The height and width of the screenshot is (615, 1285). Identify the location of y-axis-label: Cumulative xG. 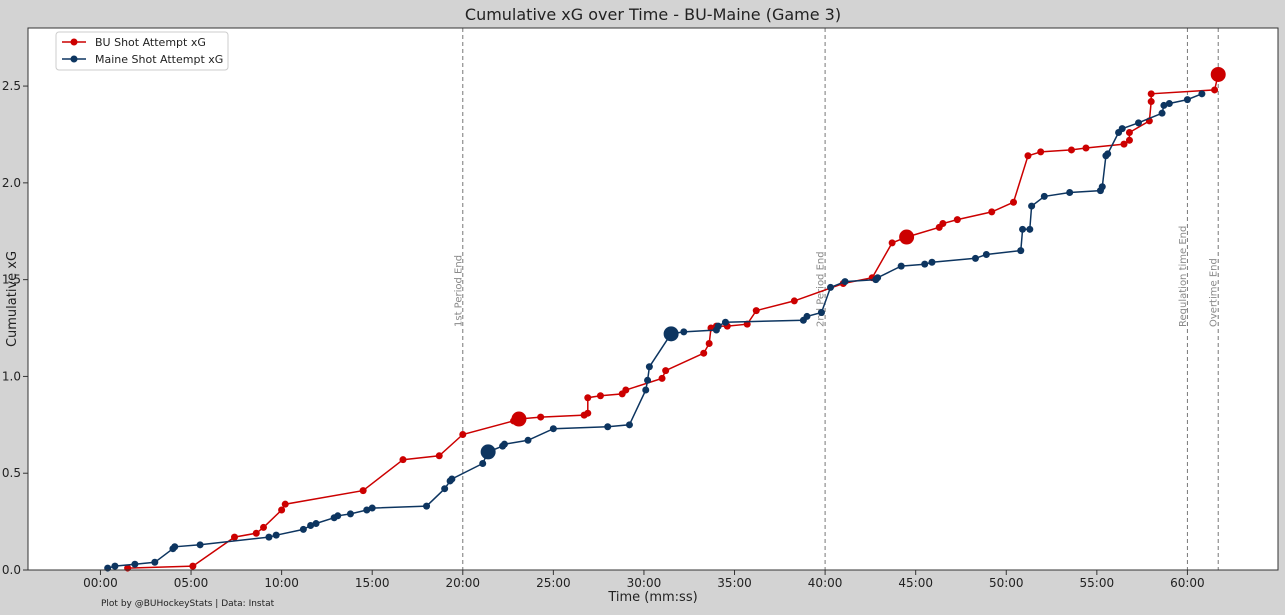
(12, 299).